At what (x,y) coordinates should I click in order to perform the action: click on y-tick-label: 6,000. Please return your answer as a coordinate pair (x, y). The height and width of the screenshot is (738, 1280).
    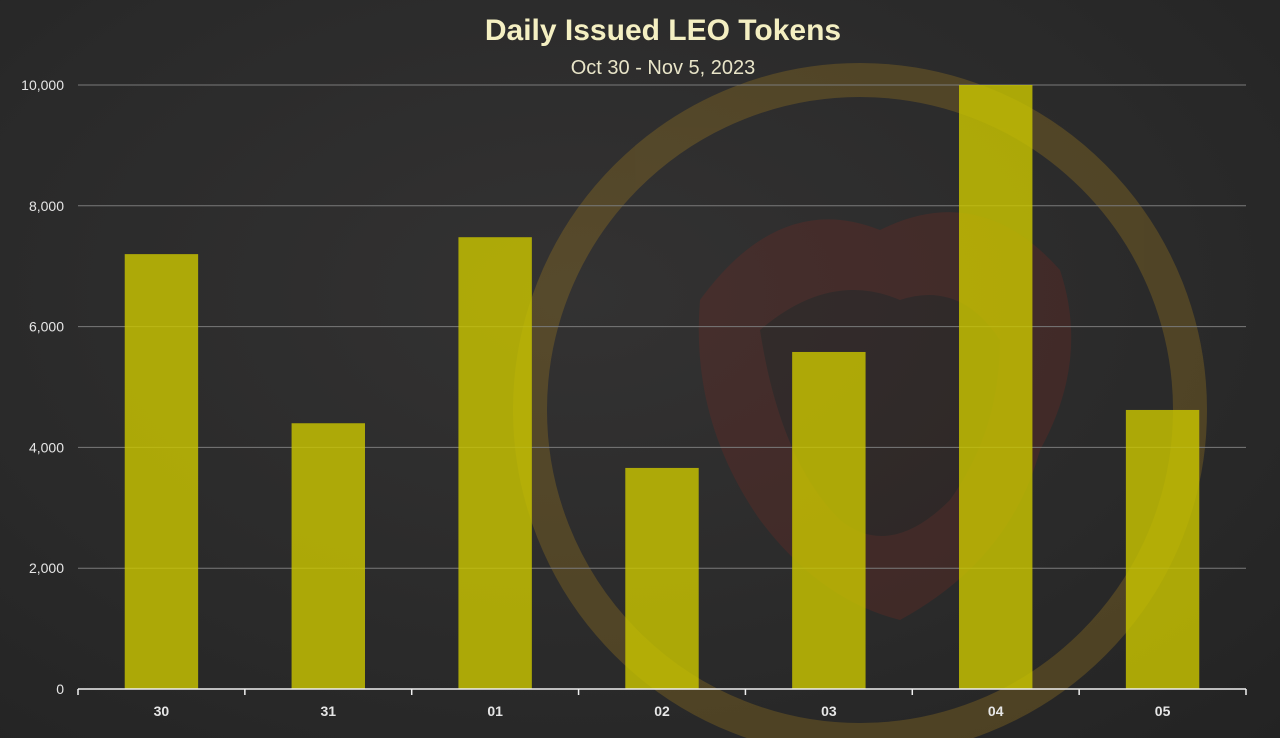
    Looking at the image, I should click on (46, 327).